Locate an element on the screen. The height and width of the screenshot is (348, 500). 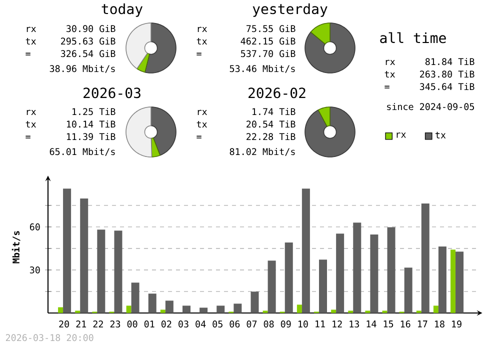
legend-label: rx is located at coordinates (401, 135).